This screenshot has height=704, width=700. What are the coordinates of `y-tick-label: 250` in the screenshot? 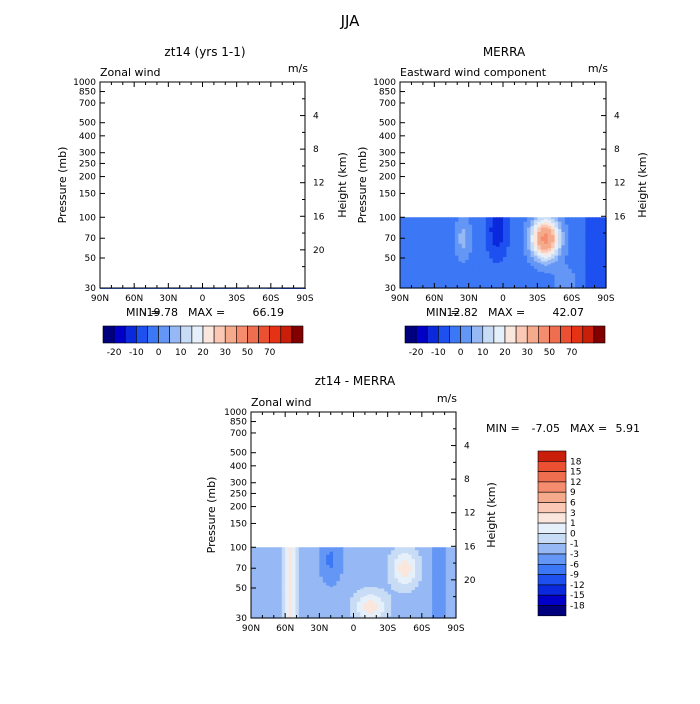 It's located at (87, 164).